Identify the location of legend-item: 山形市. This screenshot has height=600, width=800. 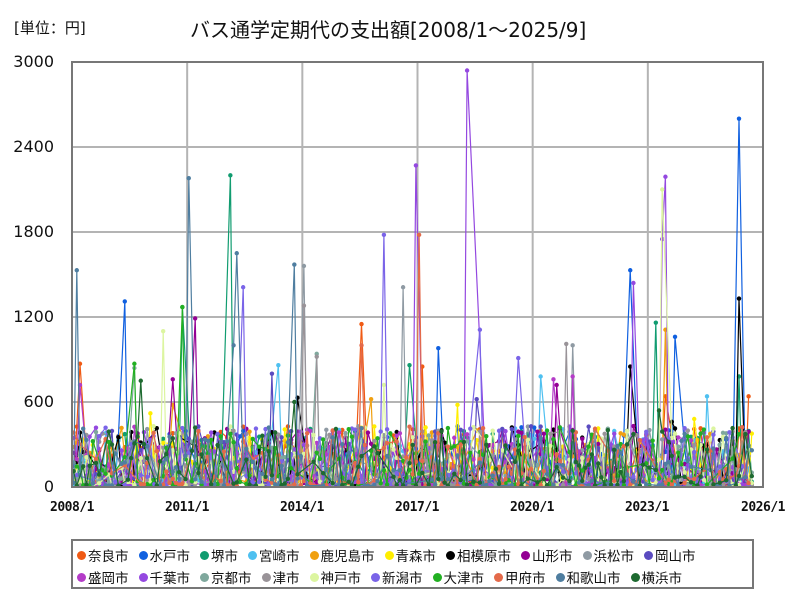
(547, 555).